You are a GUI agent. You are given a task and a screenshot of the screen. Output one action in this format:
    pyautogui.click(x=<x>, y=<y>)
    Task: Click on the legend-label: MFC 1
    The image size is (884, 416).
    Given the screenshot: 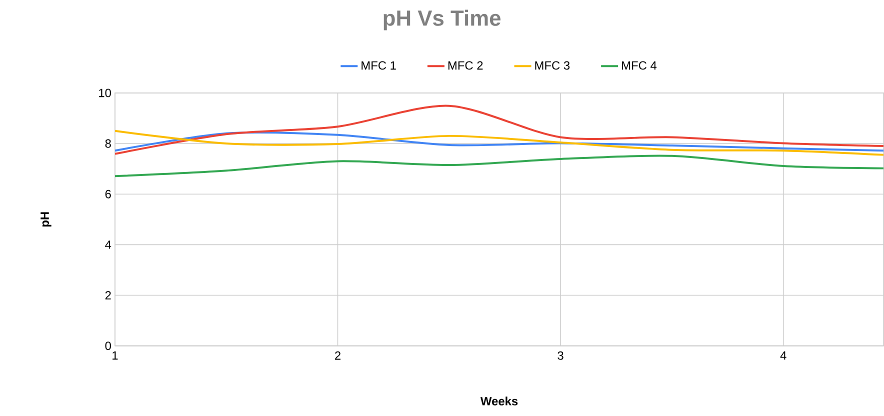 What is the action you would take?
    pyautogui.click(x=379, y=65)
    